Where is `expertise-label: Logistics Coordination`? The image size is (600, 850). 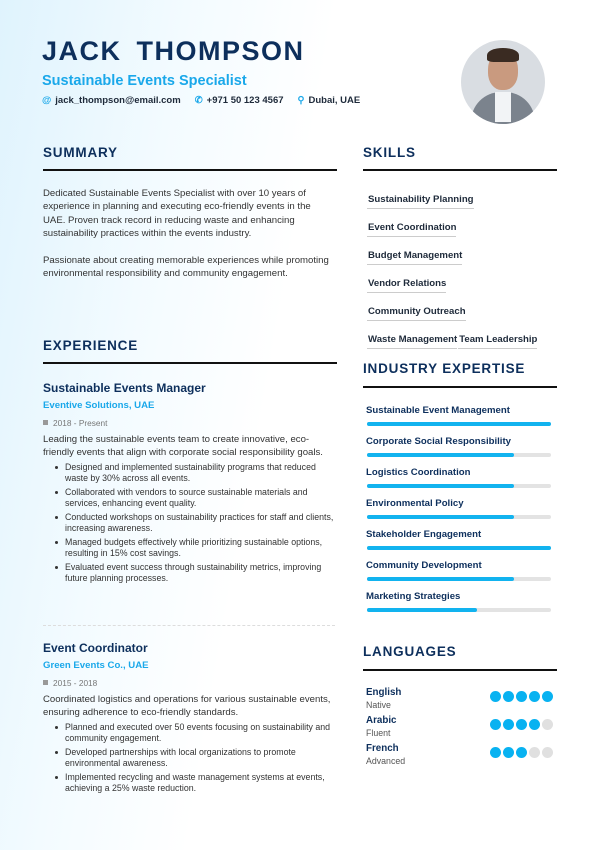 expertise-label: Logistics Coordination is located at coordinates (418, 472).